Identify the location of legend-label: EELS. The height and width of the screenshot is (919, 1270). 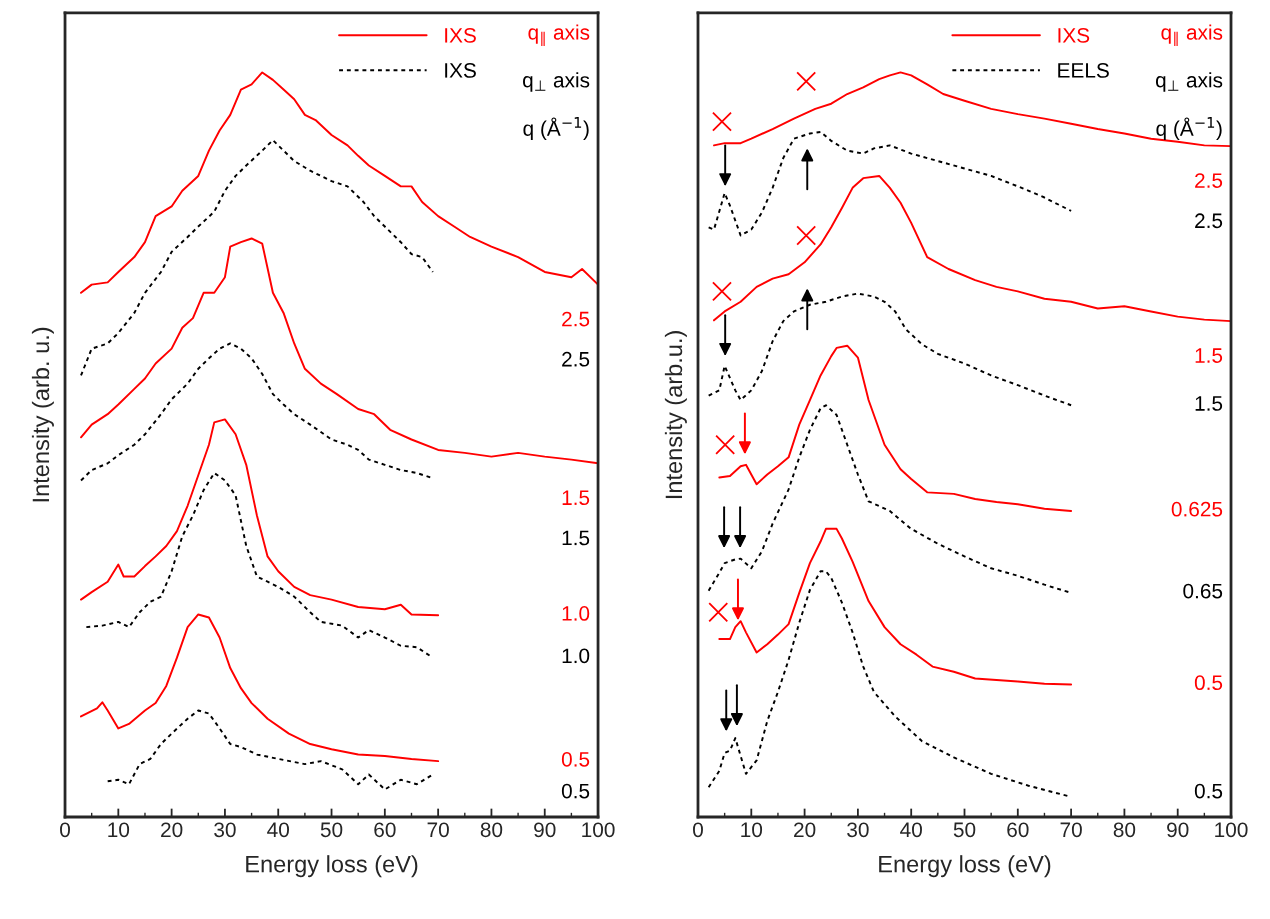
(1083, 70).